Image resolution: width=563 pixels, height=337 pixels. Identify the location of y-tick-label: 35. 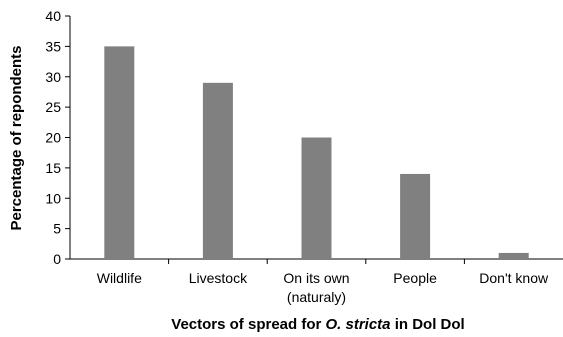
(53, 46).